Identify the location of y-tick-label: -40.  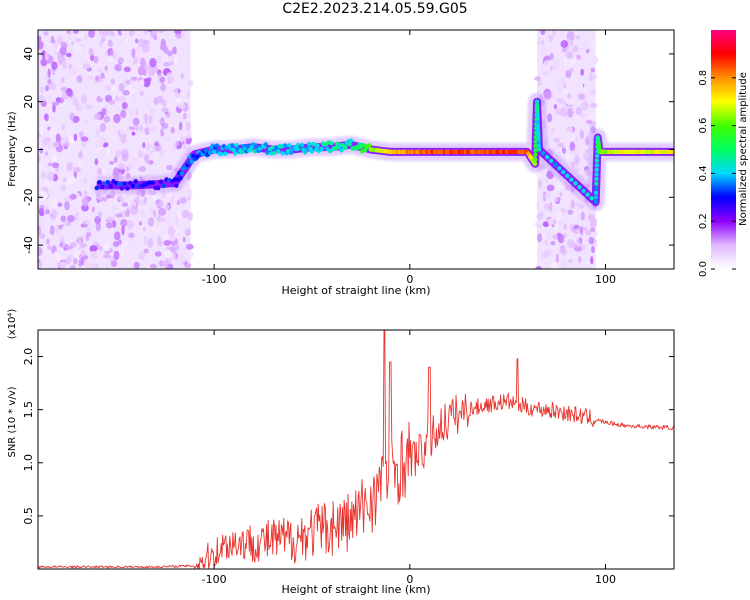
(28, 245).